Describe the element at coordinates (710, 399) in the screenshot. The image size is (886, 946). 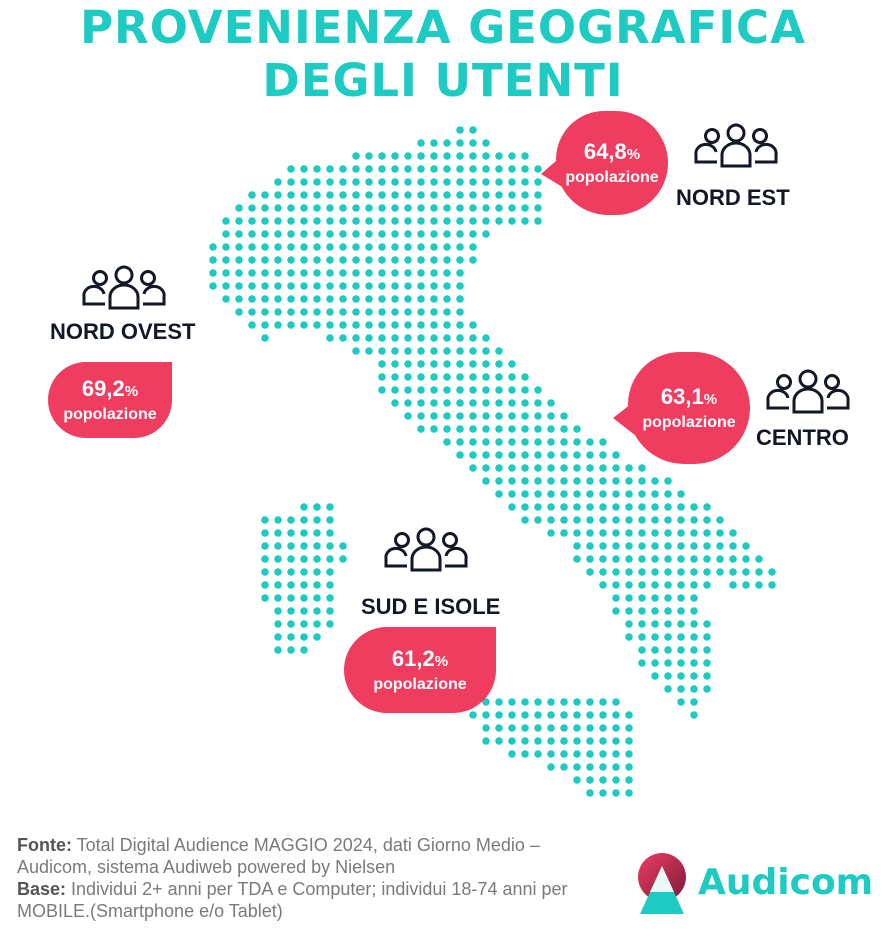
I see `value-unit: %` at that location.